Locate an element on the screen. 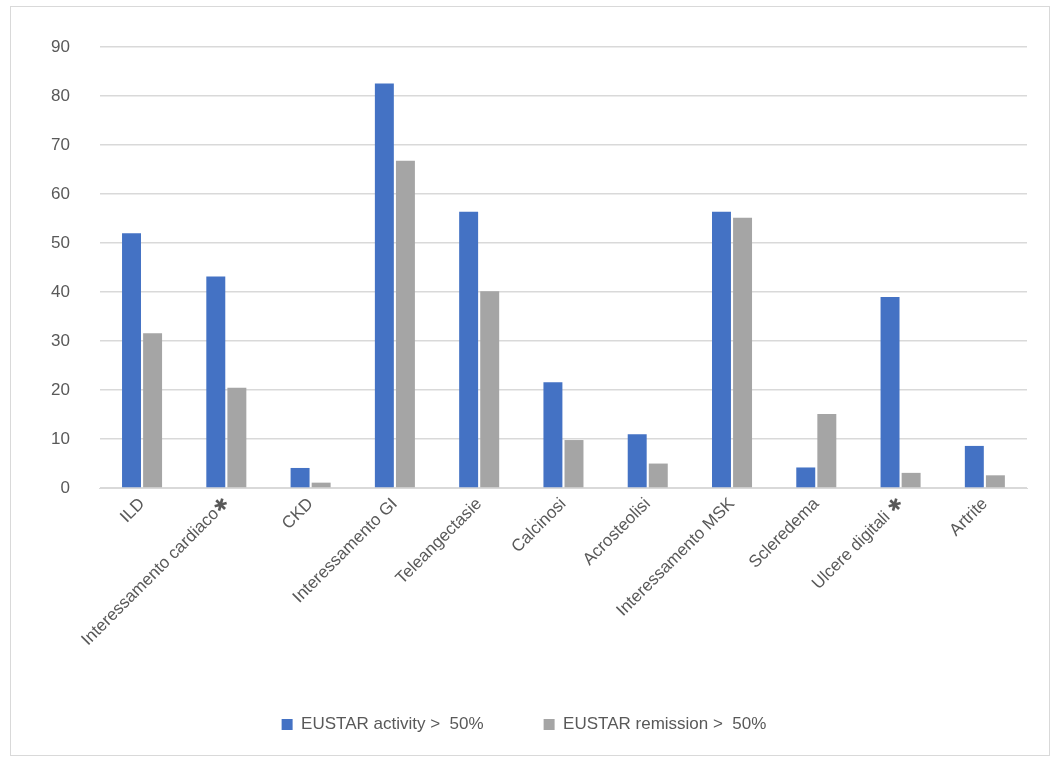  y-tick-label: 30 is located at coordinates (60, 340).